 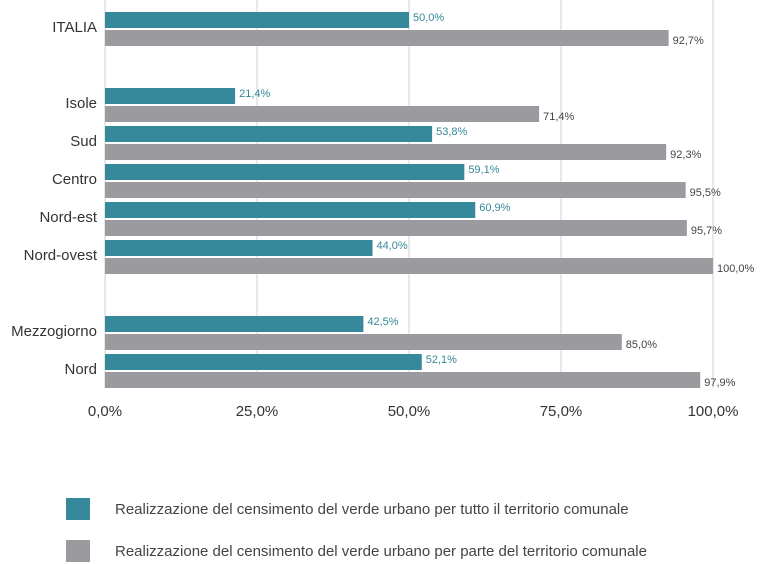 What do you see at coordinates (382, 322) in the screenshot?
I see `value-label: 42,5%` at bounding box center [382, 322].